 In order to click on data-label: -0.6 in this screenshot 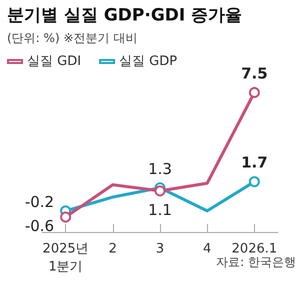, I will do `click(39, 226)`.